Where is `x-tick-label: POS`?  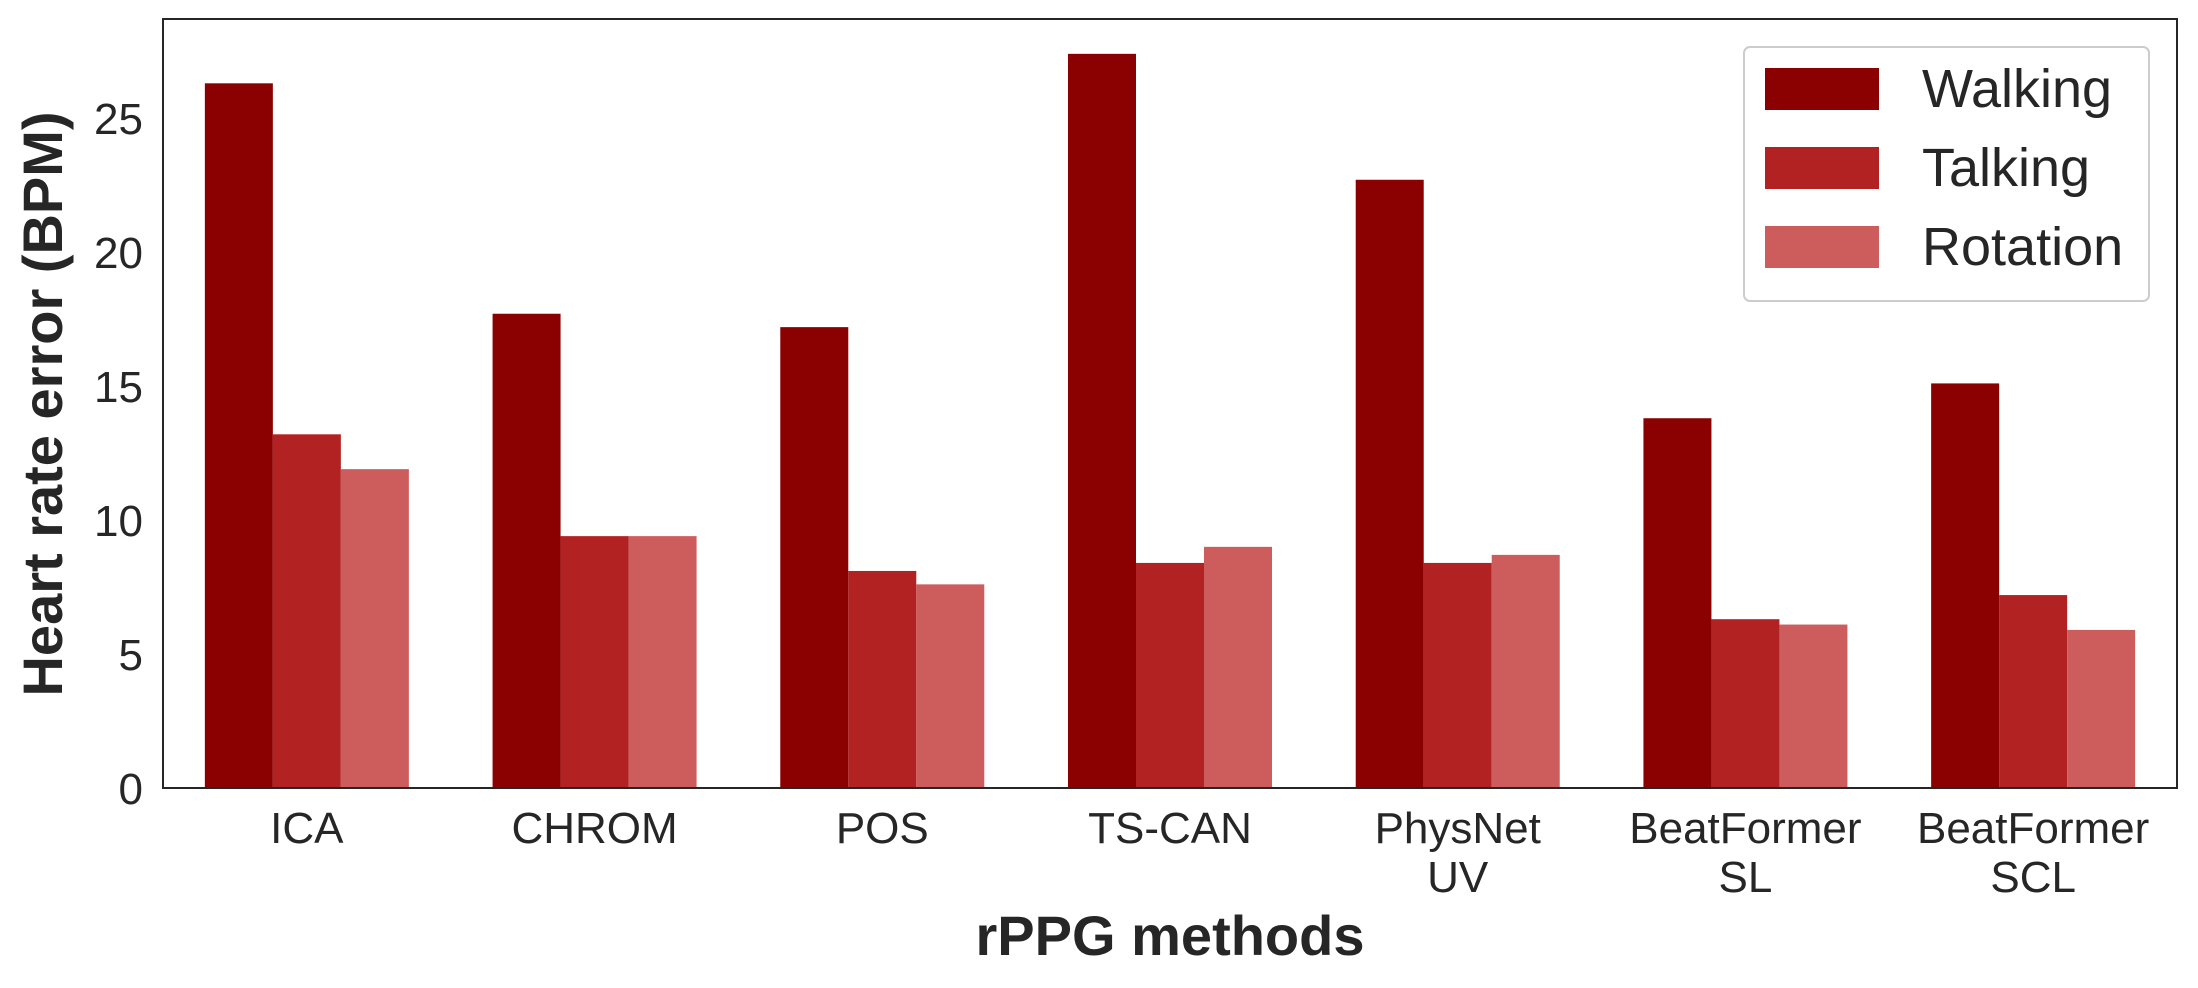 x-tick-label: POS is located at coordinates (882, 828).